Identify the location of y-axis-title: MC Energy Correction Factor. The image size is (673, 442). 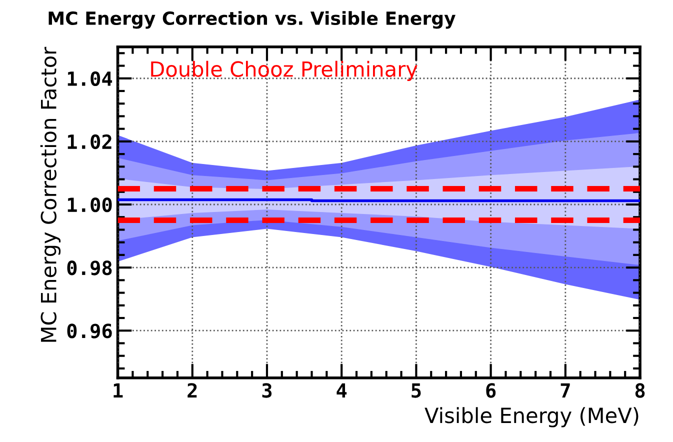
(50, 194).